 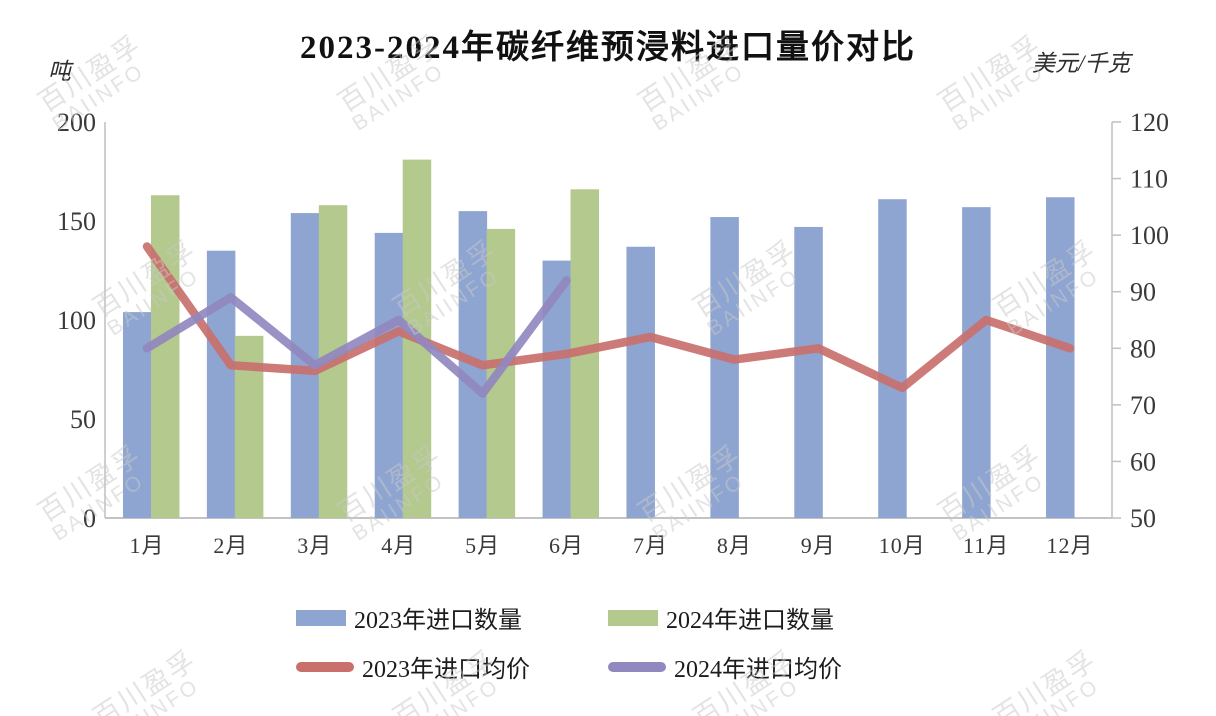 What do you see at coordinates (1149, 122) in the screenshot?
I see `right-axis-tick-label: 120` at bounding box center [1149, 122].